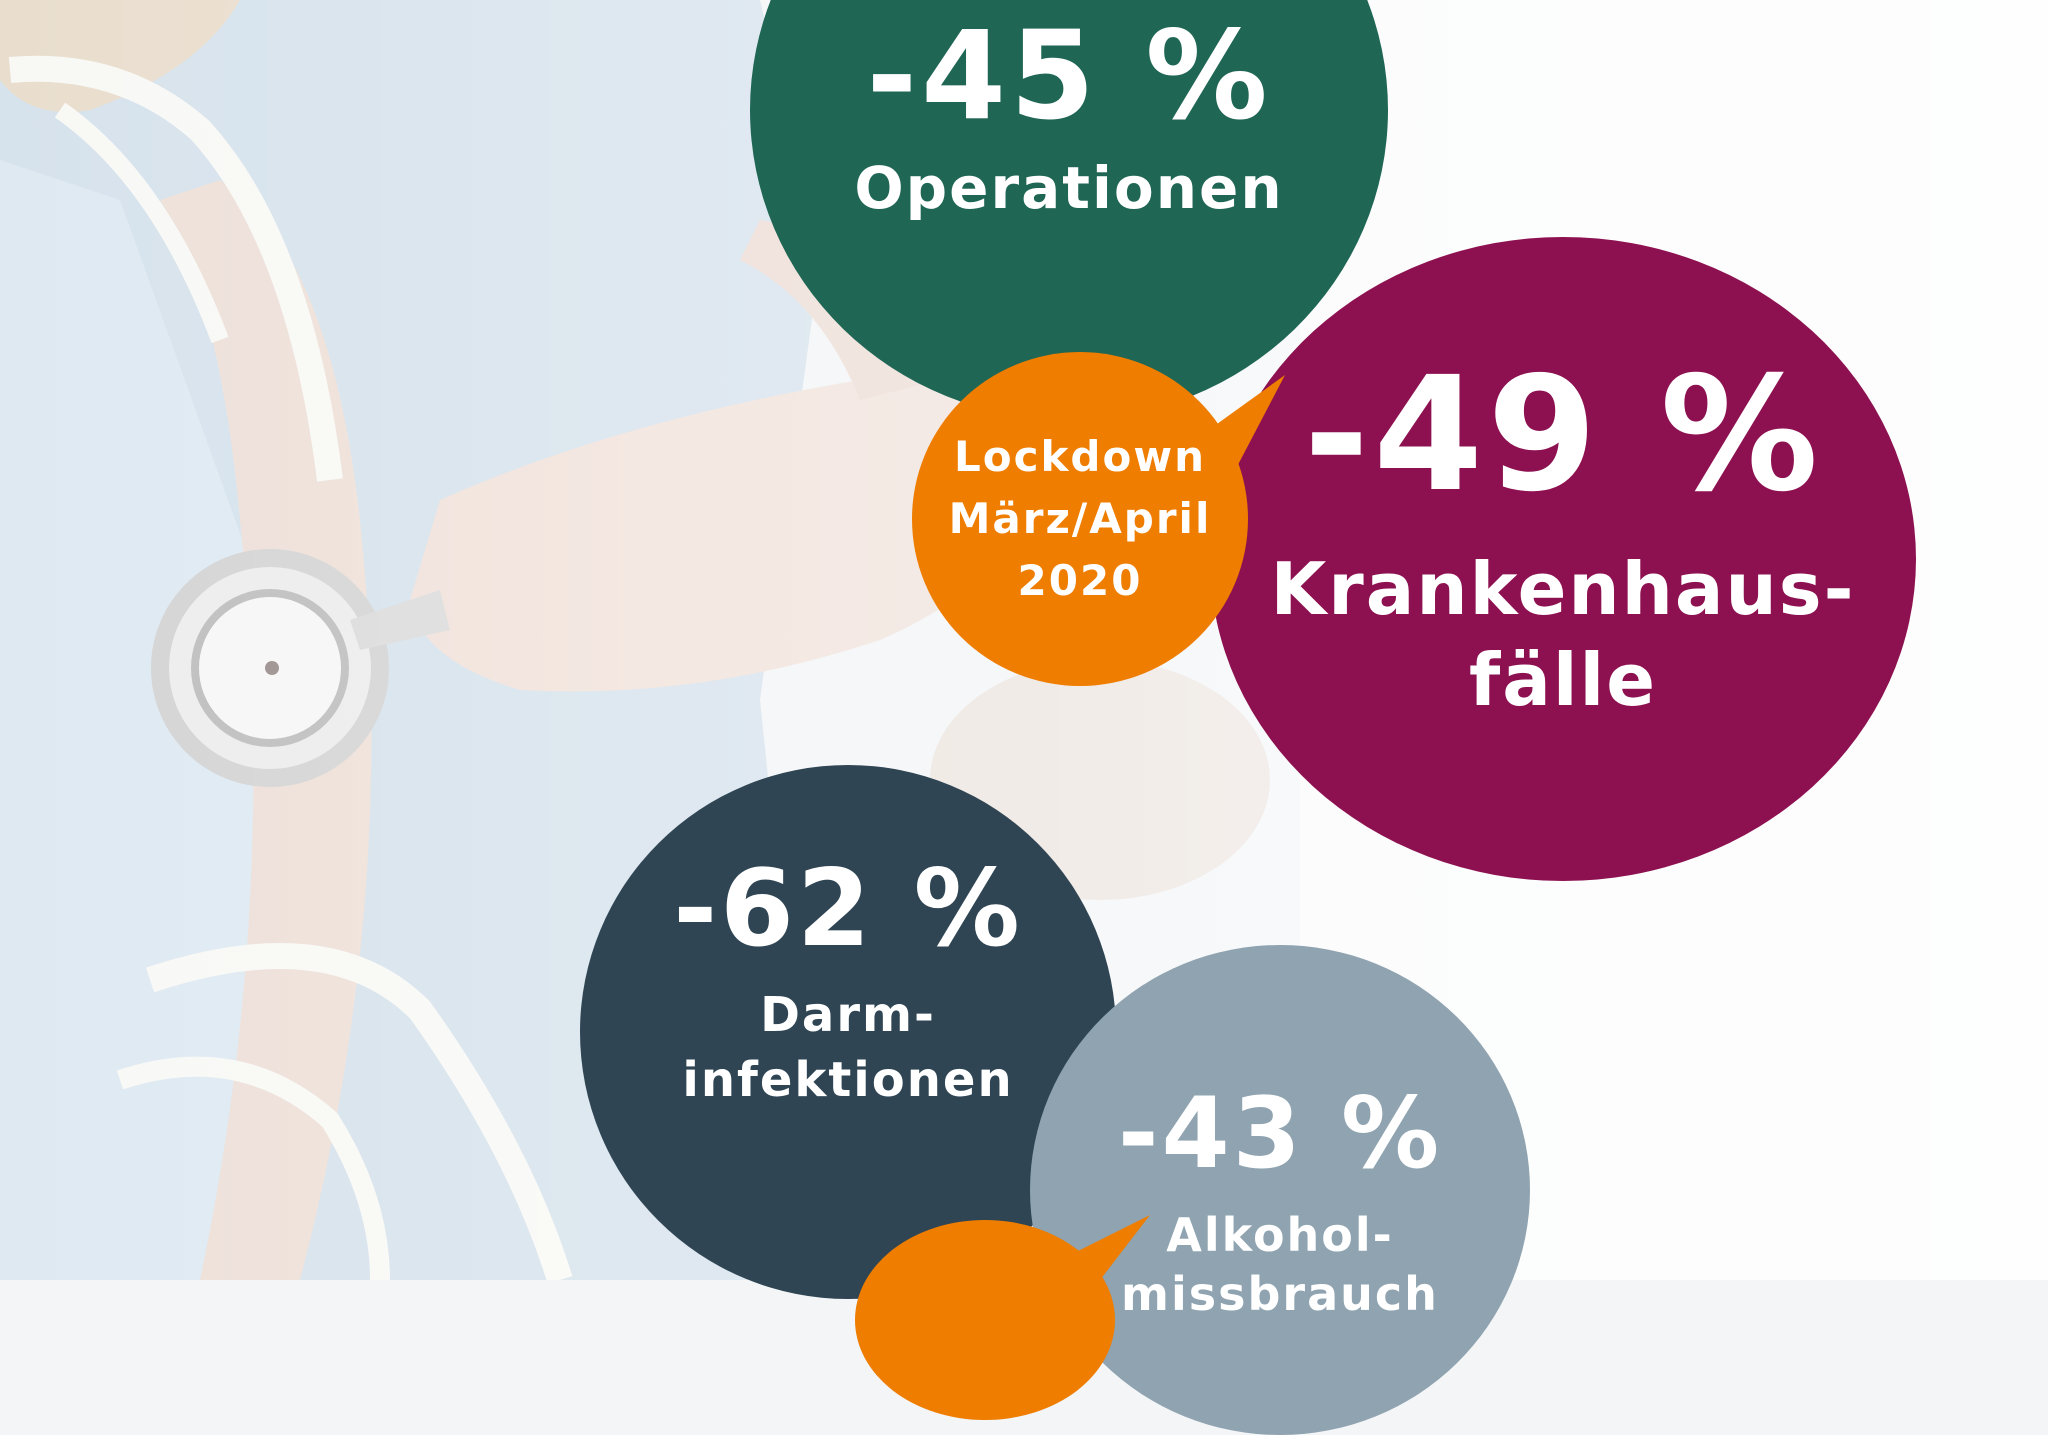 This screenshot has height=1435, width=2048. Describe the element at coordinates (1563, 680) in the screenshot. I see `hospital-label-line2: fälle` at that location.